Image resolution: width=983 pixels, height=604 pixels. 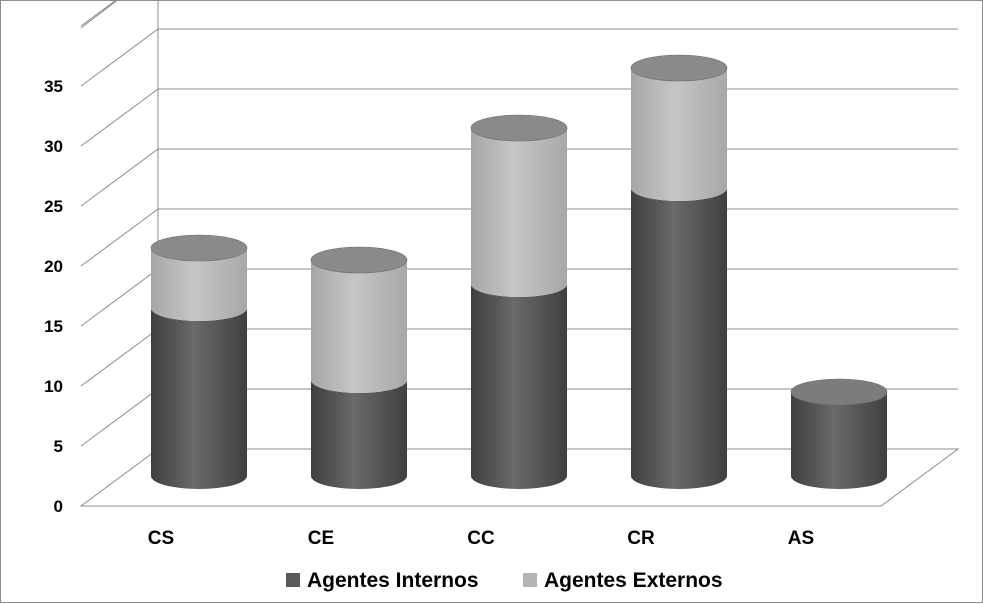 I want to click on legend-label: Agentes Externos, so click(x=633, y=580).